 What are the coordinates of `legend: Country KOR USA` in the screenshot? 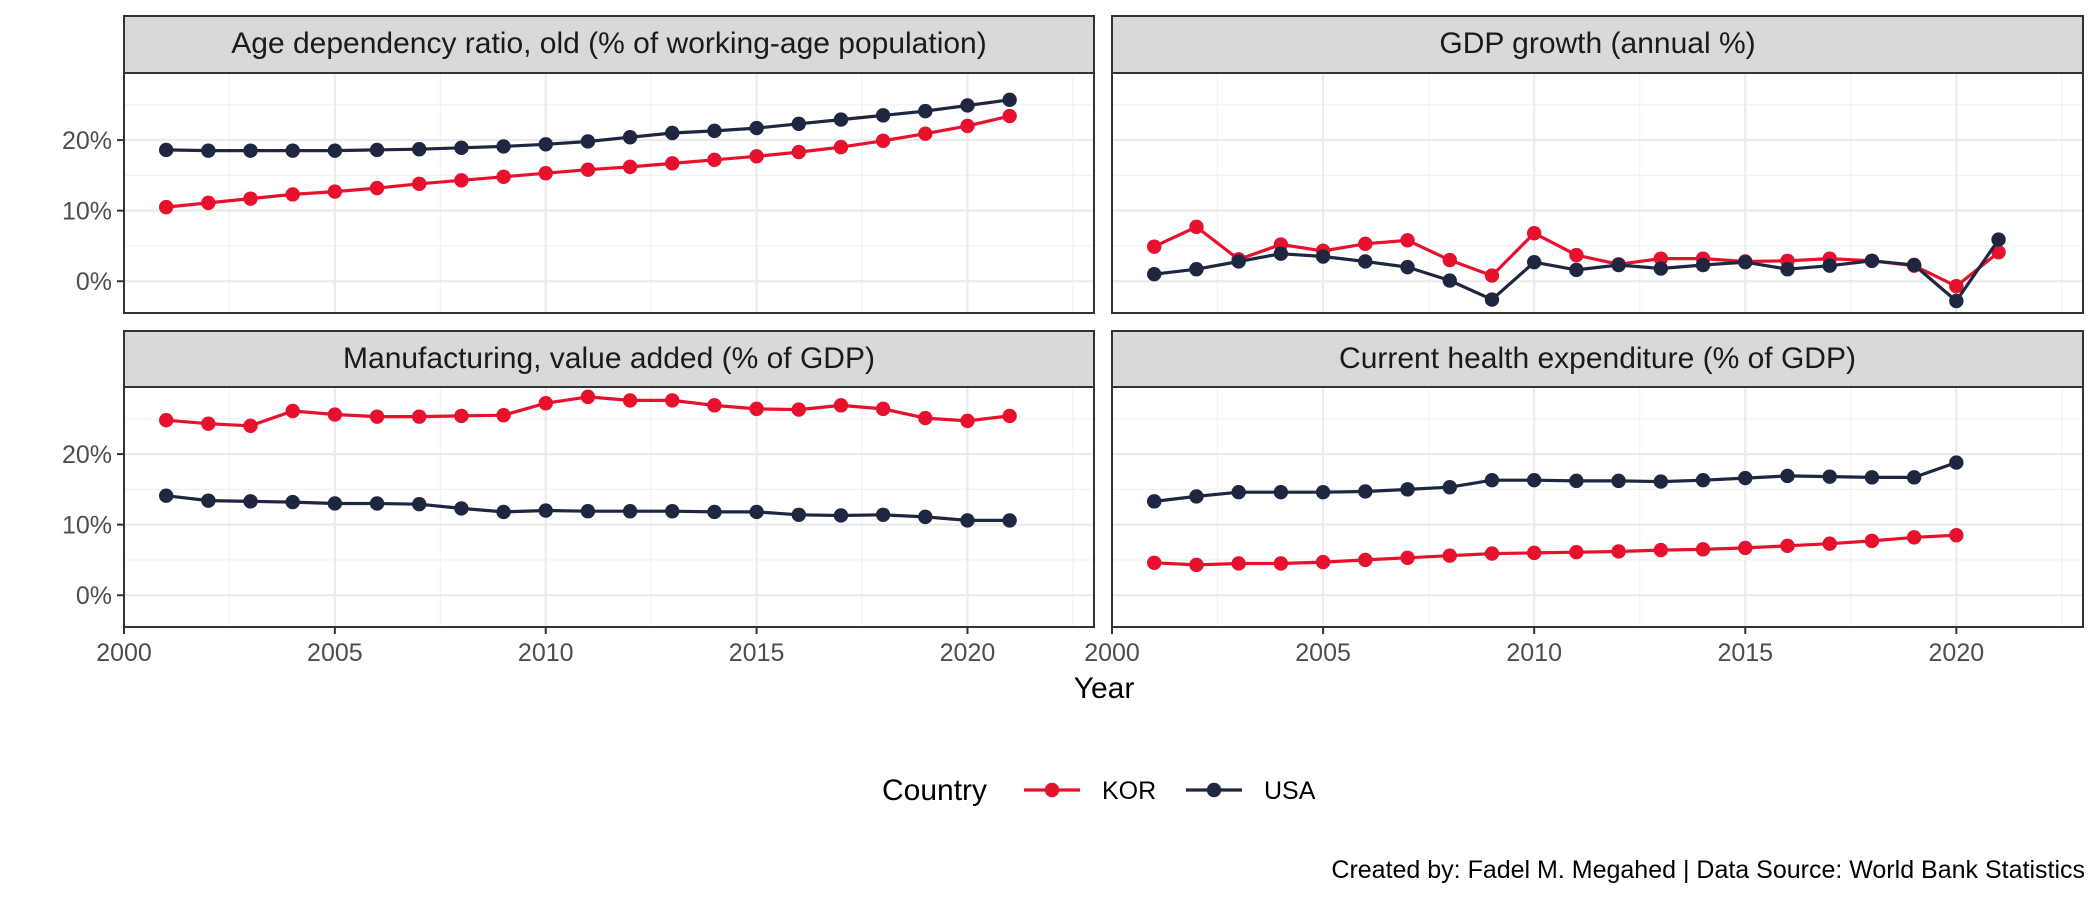 It's located at (1099, 790).